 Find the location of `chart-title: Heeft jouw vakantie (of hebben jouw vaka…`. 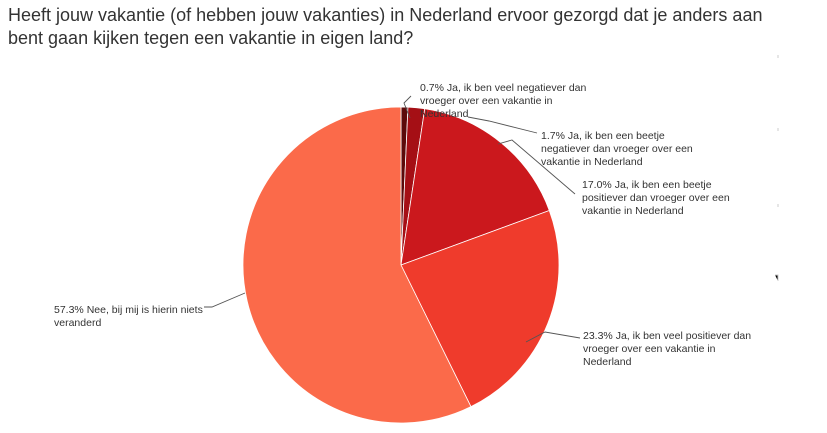

chart-title: Heeft jouw vakantie (of hebben jouw vaka… is located at coordinates (385, 26).